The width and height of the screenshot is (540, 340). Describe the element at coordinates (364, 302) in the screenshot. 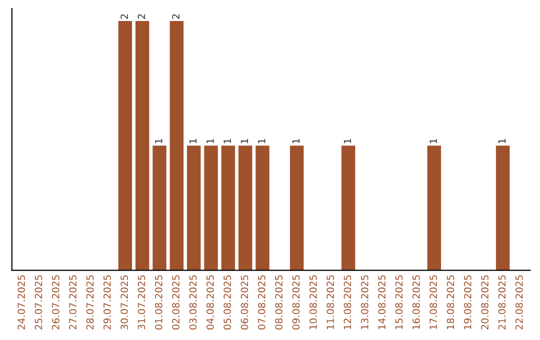

I see `x-tick-label: 13.08.2025` at that location.